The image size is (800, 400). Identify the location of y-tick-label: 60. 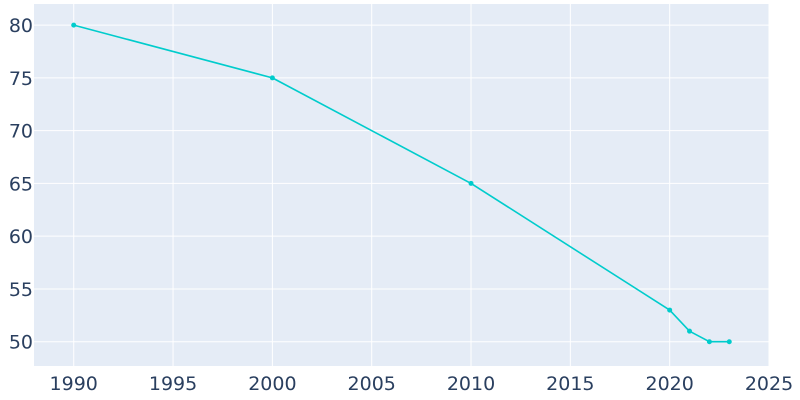
(21, 237).